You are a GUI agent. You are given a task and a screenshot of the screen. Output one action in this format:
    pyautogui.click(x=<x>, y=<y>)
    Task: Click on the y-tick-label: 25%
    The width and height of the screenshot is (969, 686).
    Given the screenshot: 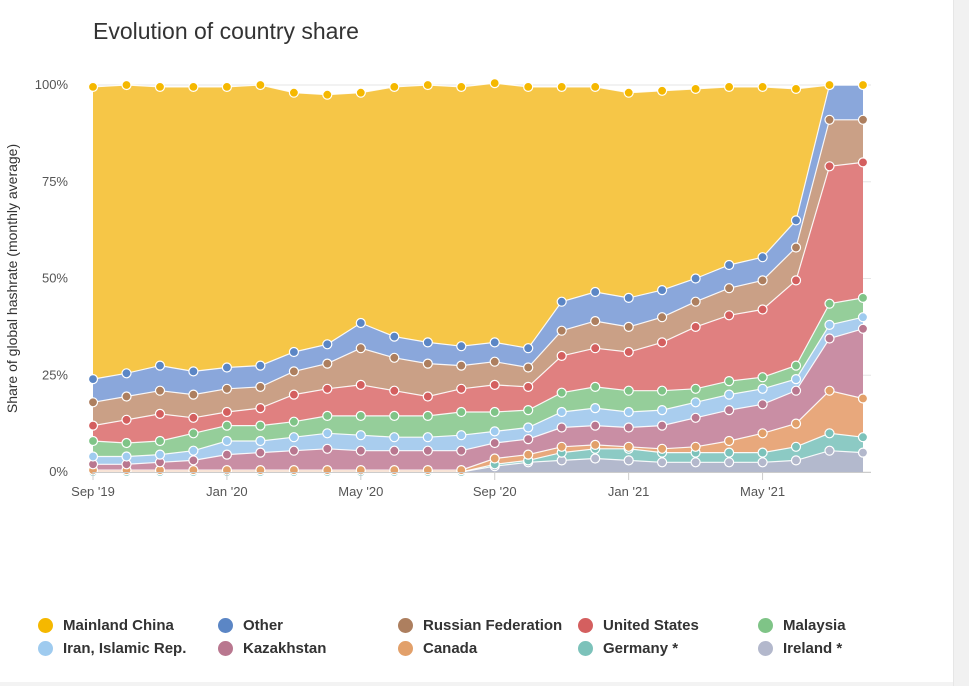 What is the action you would take?
    pyautogui.click(x=55, y=374)
    